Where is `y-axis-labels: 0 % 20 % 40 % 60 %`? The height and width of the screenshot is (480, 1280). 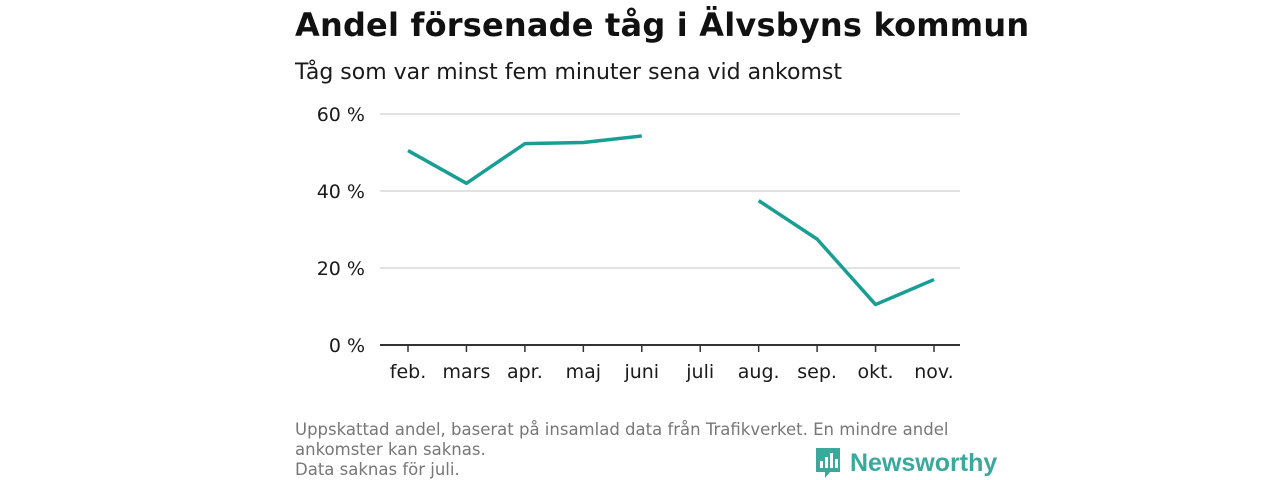
y-axis-labels: 0 % 20 % 40 % 60 % is located at coordinates (341, 230).